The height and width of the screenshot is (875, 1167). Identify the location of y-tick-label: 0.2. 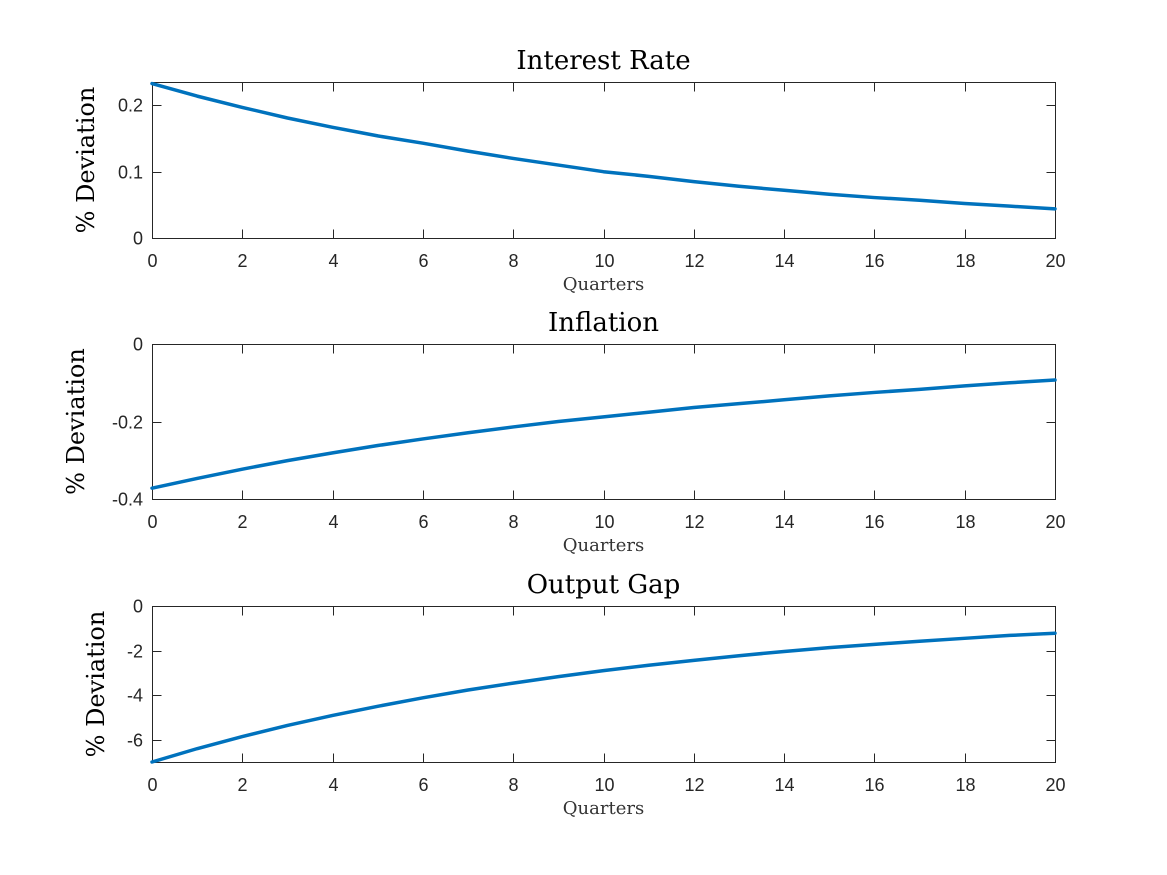
(130, 106).